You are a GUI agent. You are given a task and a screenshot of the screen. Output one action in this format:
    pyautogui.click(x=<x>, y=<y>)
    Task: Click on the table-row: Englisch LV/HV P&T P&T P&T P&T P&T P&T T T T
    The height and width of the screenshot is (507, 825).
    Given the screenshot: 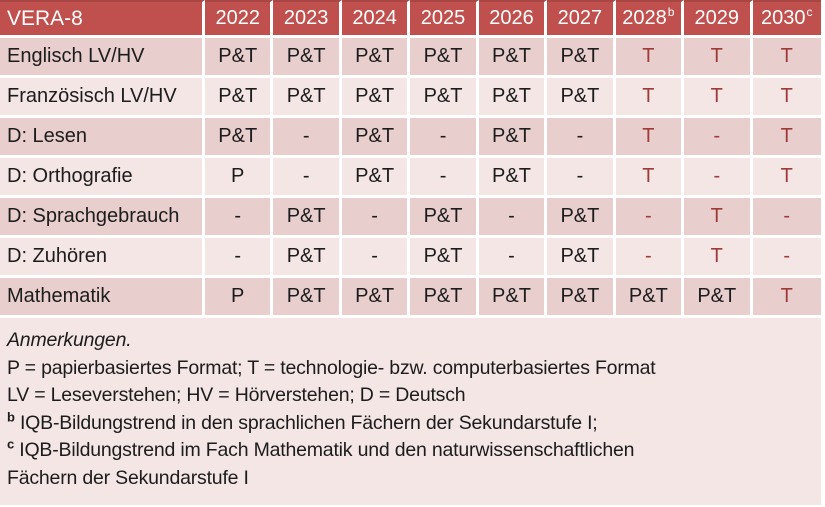 What is the action you would take?
    pyautogui.click(x=410, y=58)
    